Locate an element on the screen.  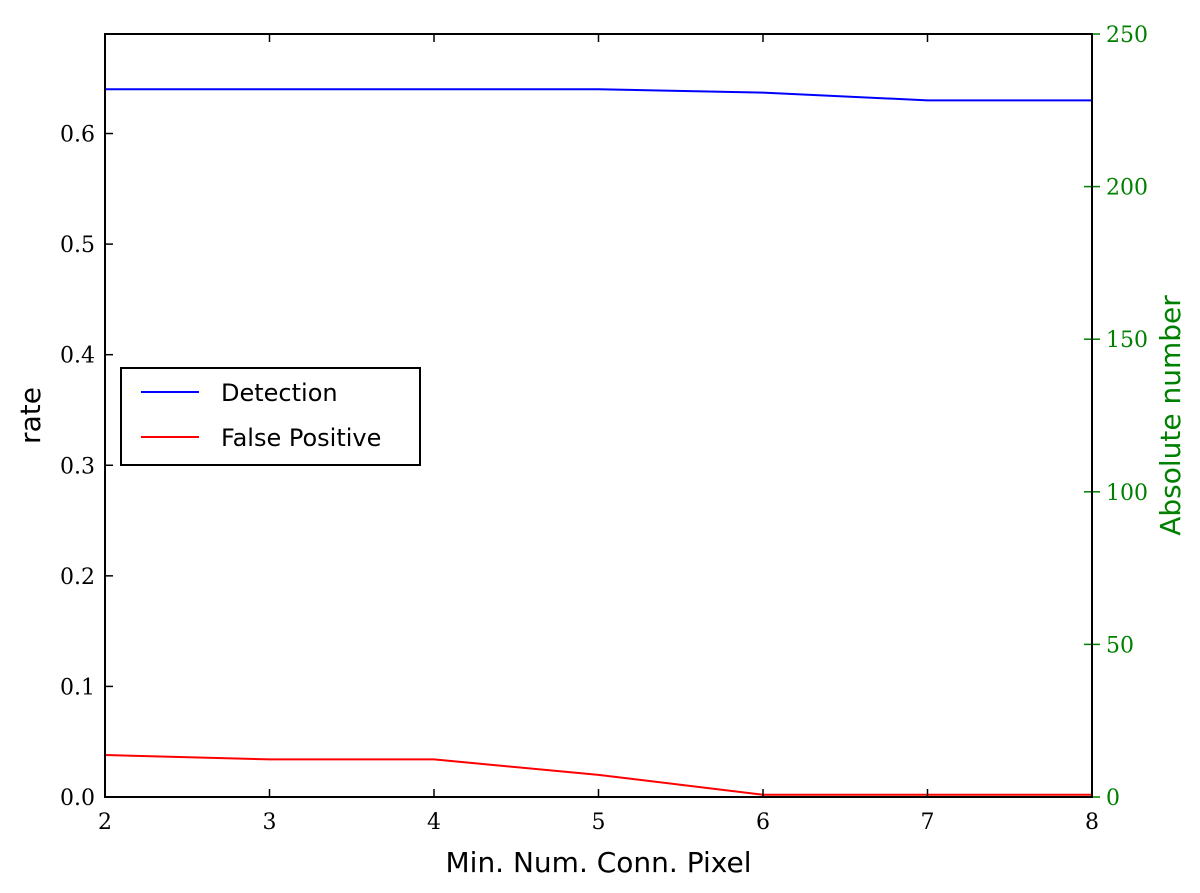
y-tick-label: 0.1 is located at coordinates (77, 687).